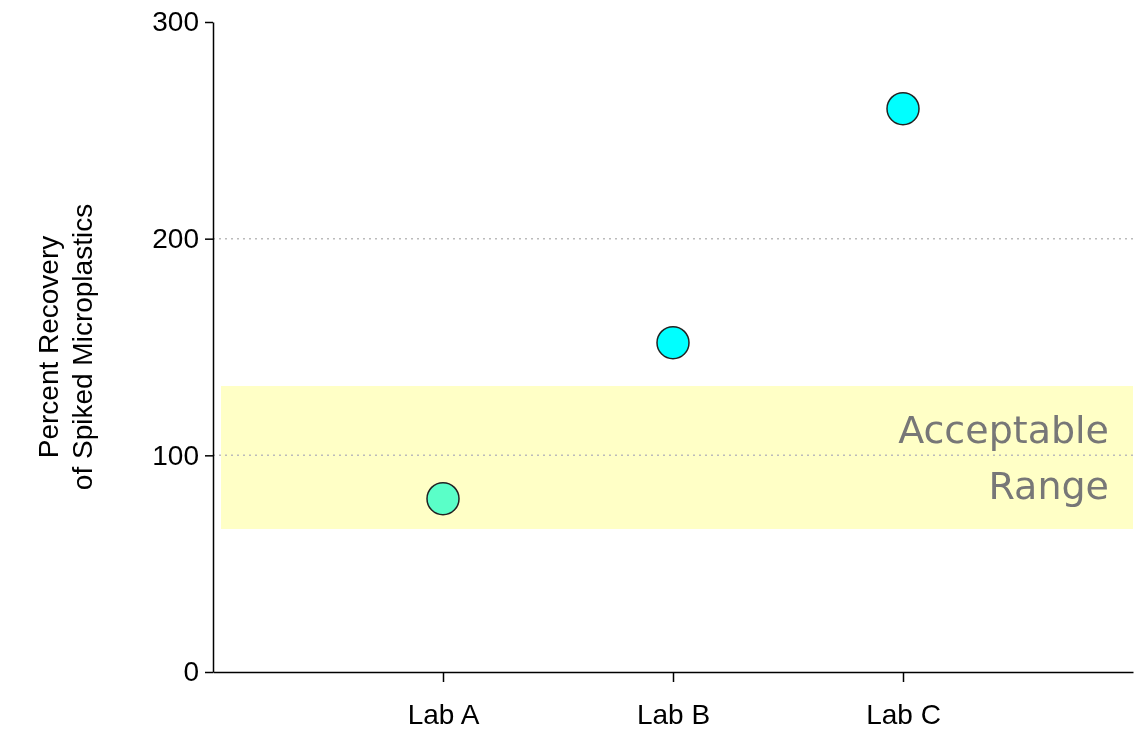 The image size is (1135, 744). I want to click on y-tick-label: 100, so click(175, 455).